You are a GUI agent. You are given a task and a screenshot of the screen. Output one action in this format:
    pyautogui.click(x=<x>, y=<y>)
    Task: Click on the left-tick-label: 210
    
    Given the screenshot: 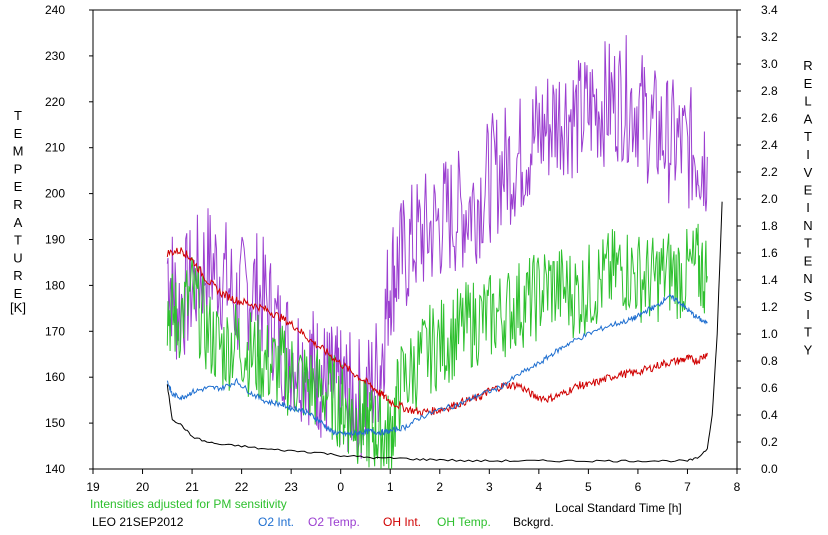 What is the action you would take?
    pyautogui.click(x=55, y=148)
    